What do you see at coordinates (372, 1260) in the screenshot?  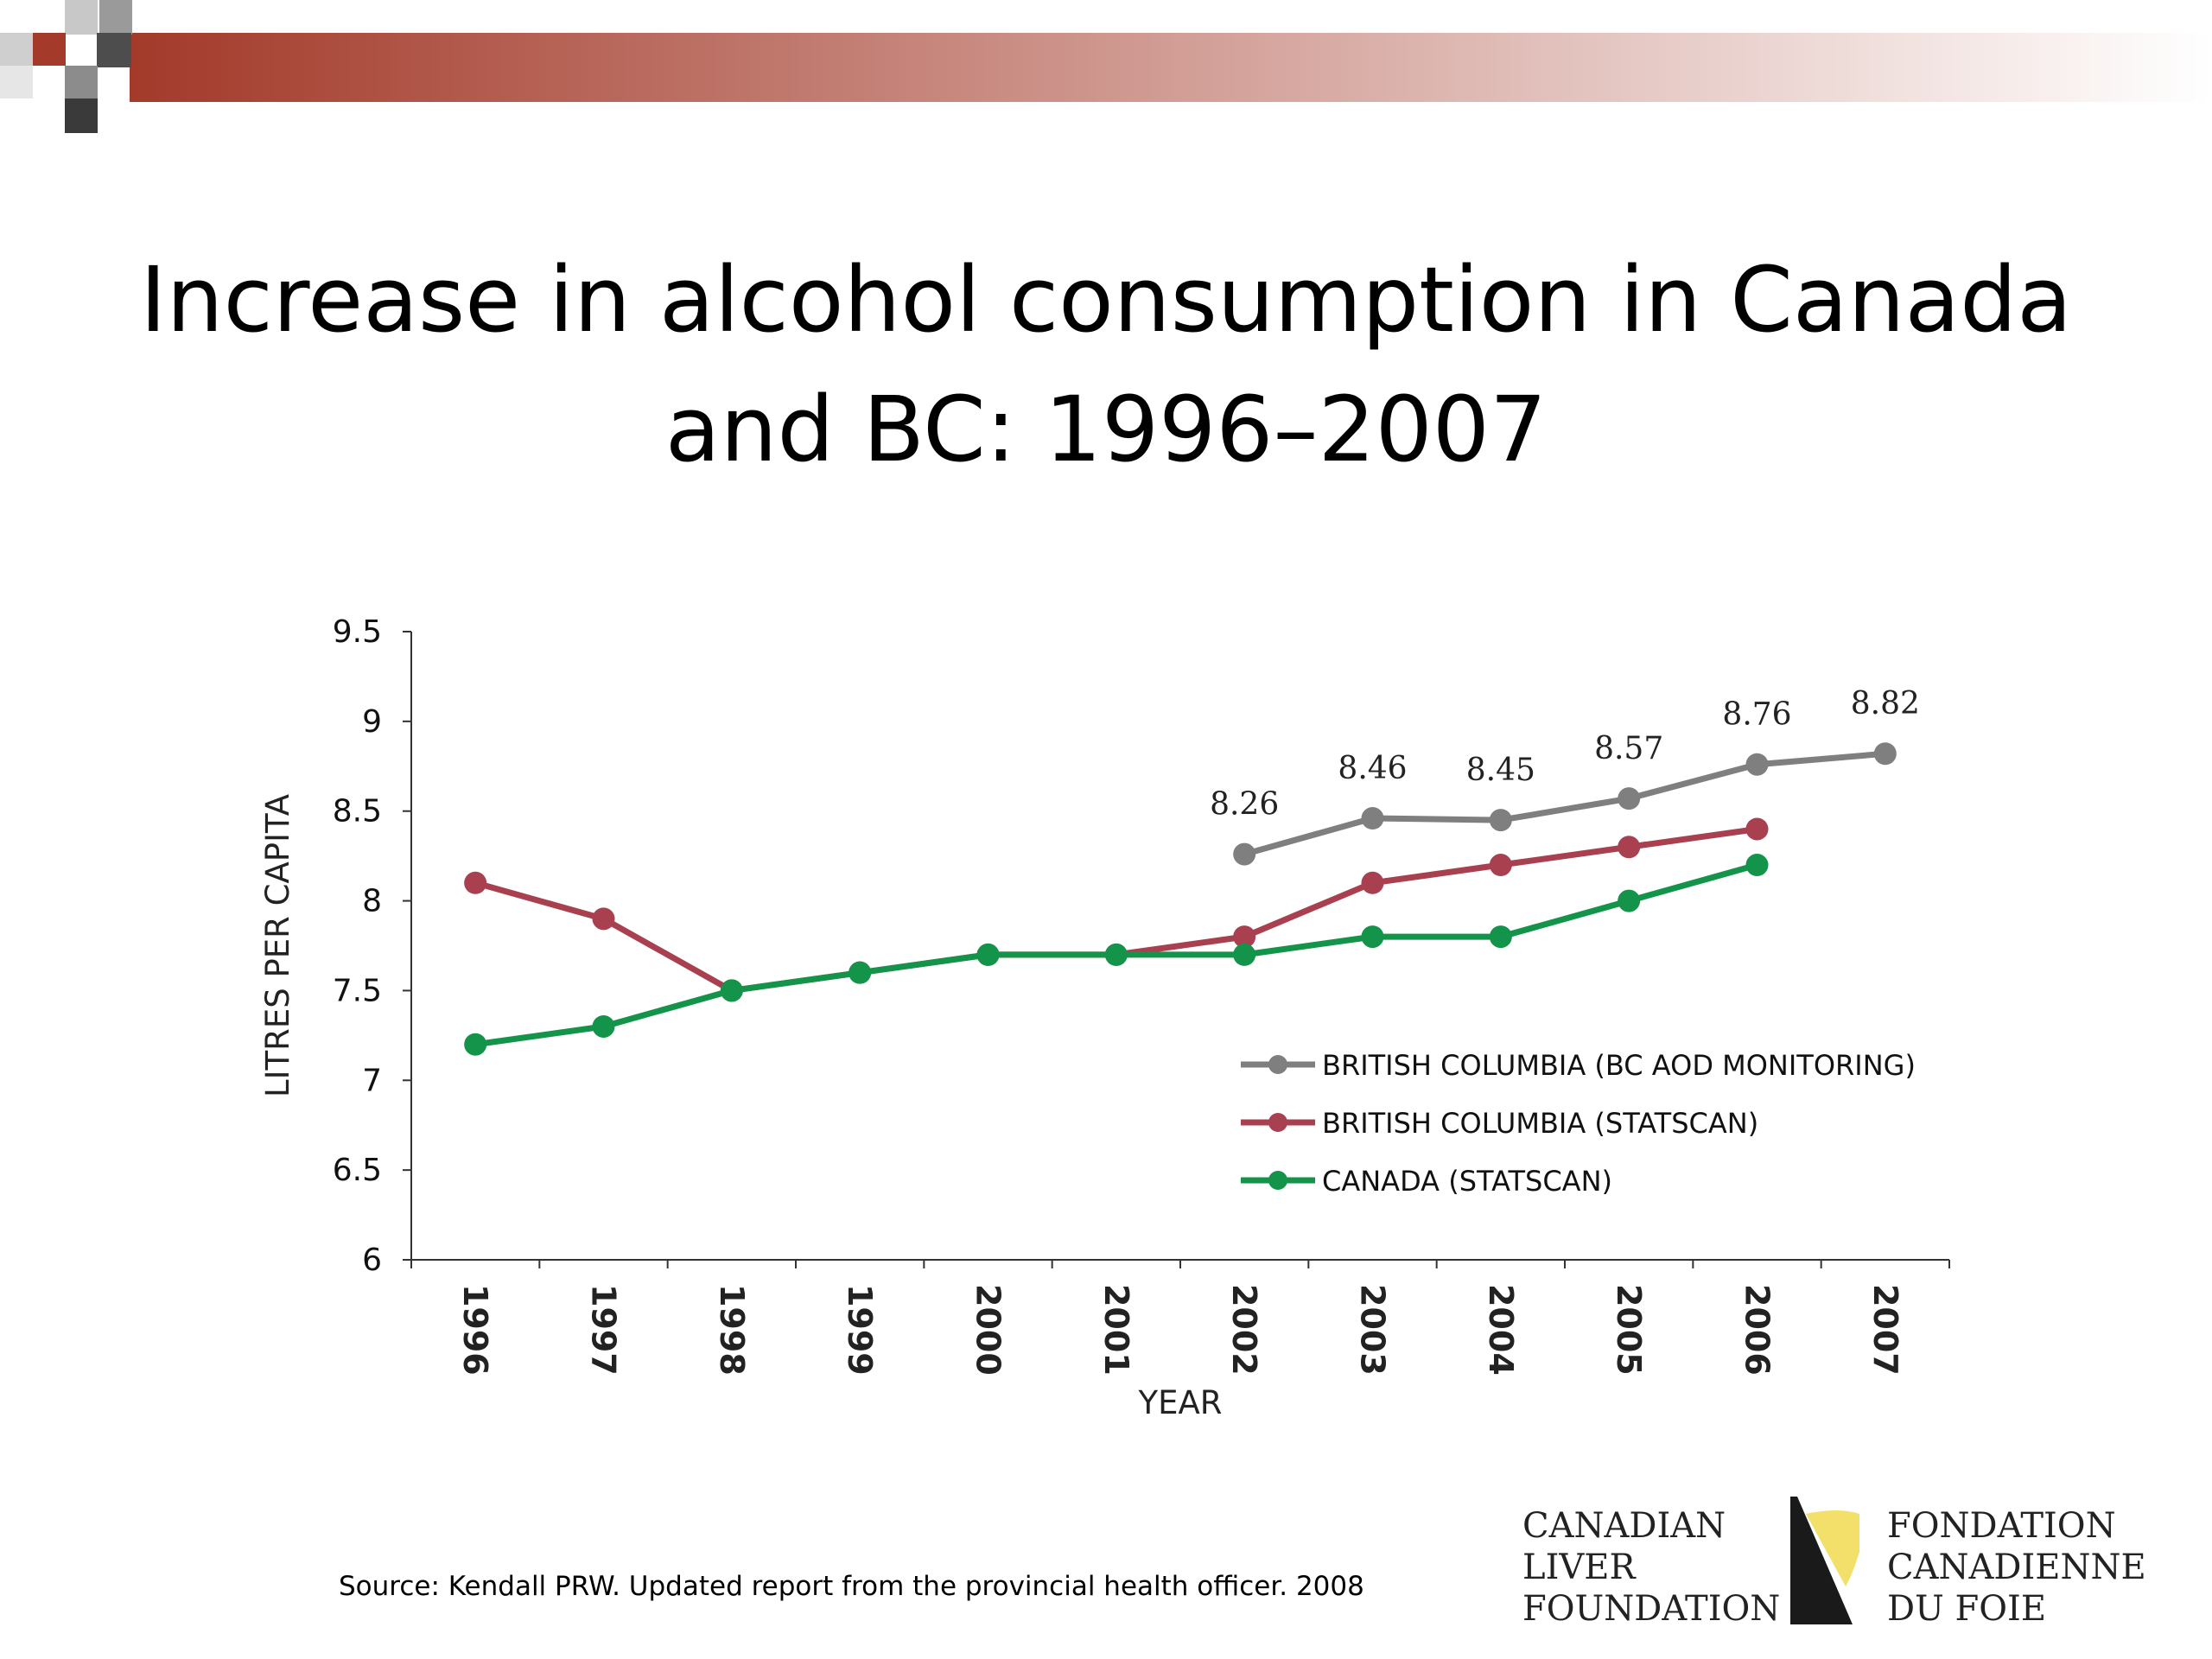 I see `y-tick-label: 6` at bounding box center [372, 1260].